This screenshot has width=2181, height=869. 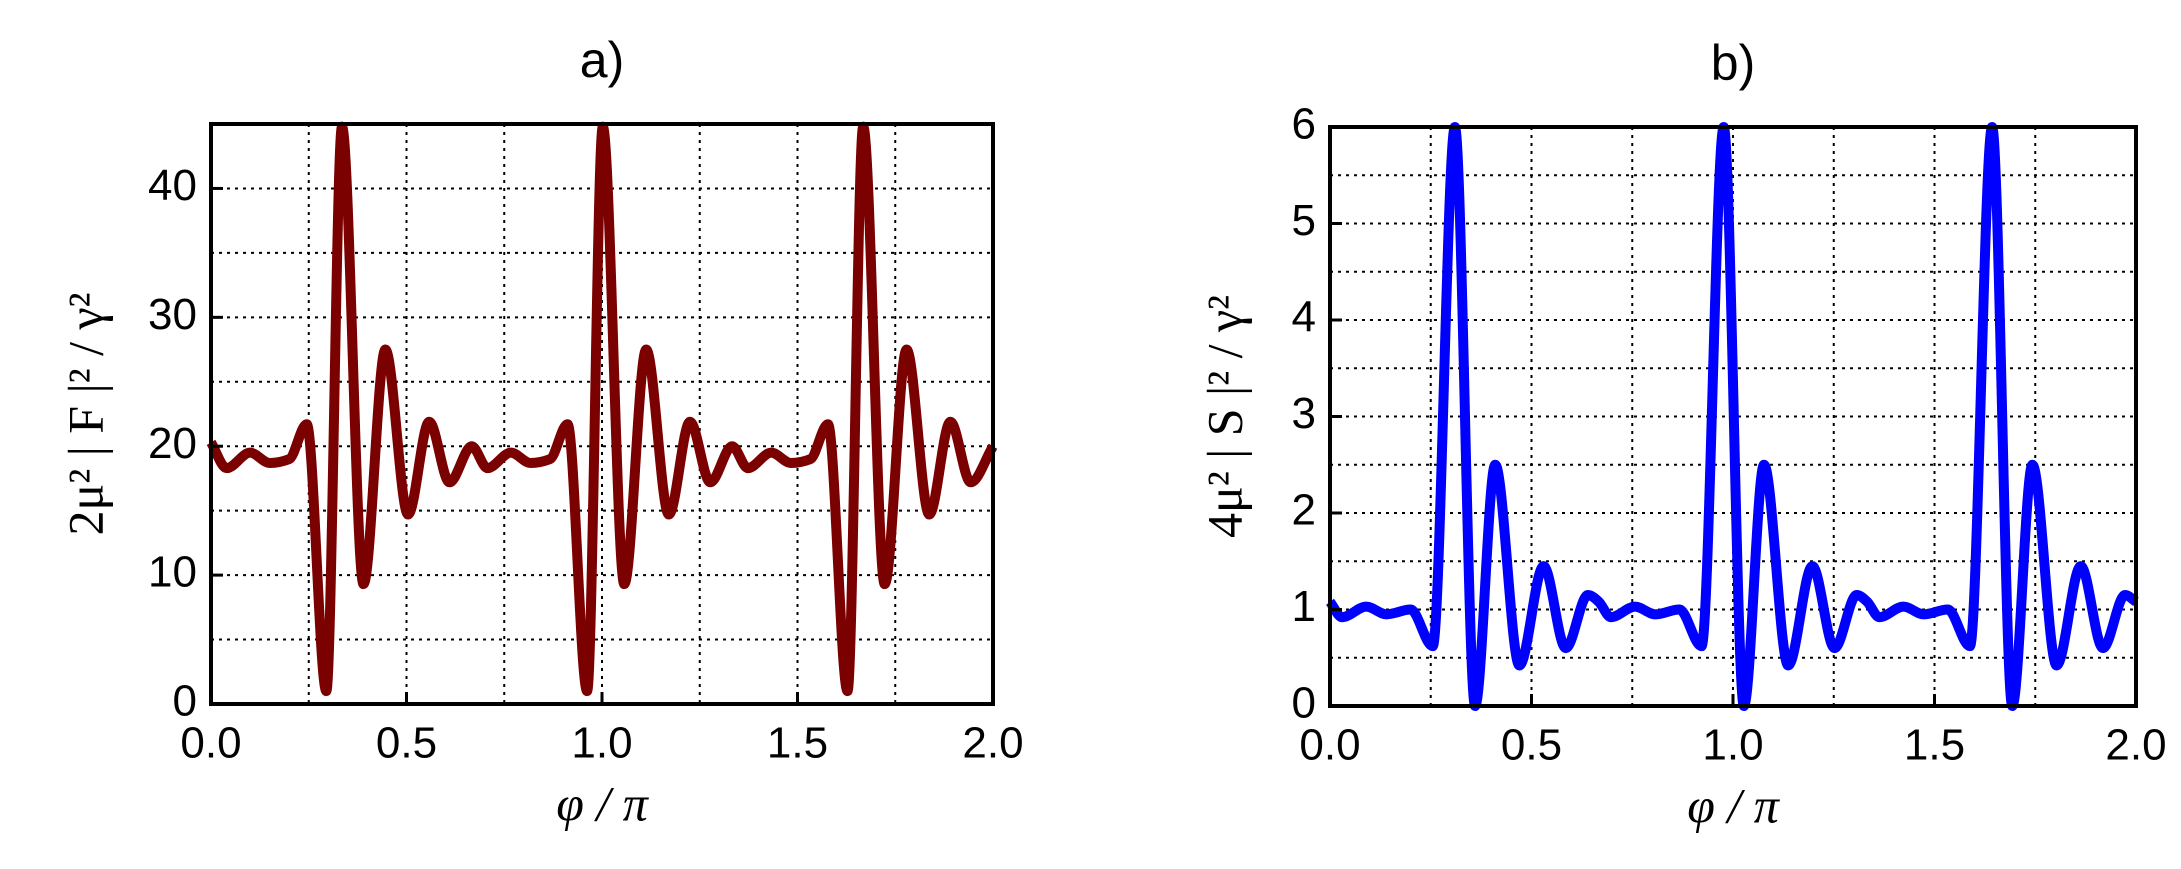 I want to click on y-tick-label: 30, so click(x=172, y=314).